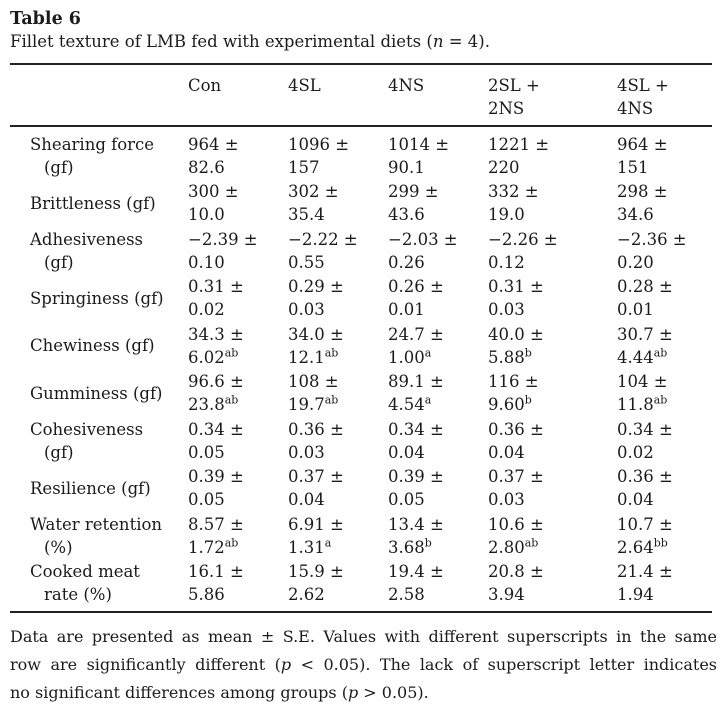 This screenshot has width=724, height=712. Describe the element at coordinates (323, 250) in the screenshot. I see `value-cell: −2.22 ±0.55` at that location.